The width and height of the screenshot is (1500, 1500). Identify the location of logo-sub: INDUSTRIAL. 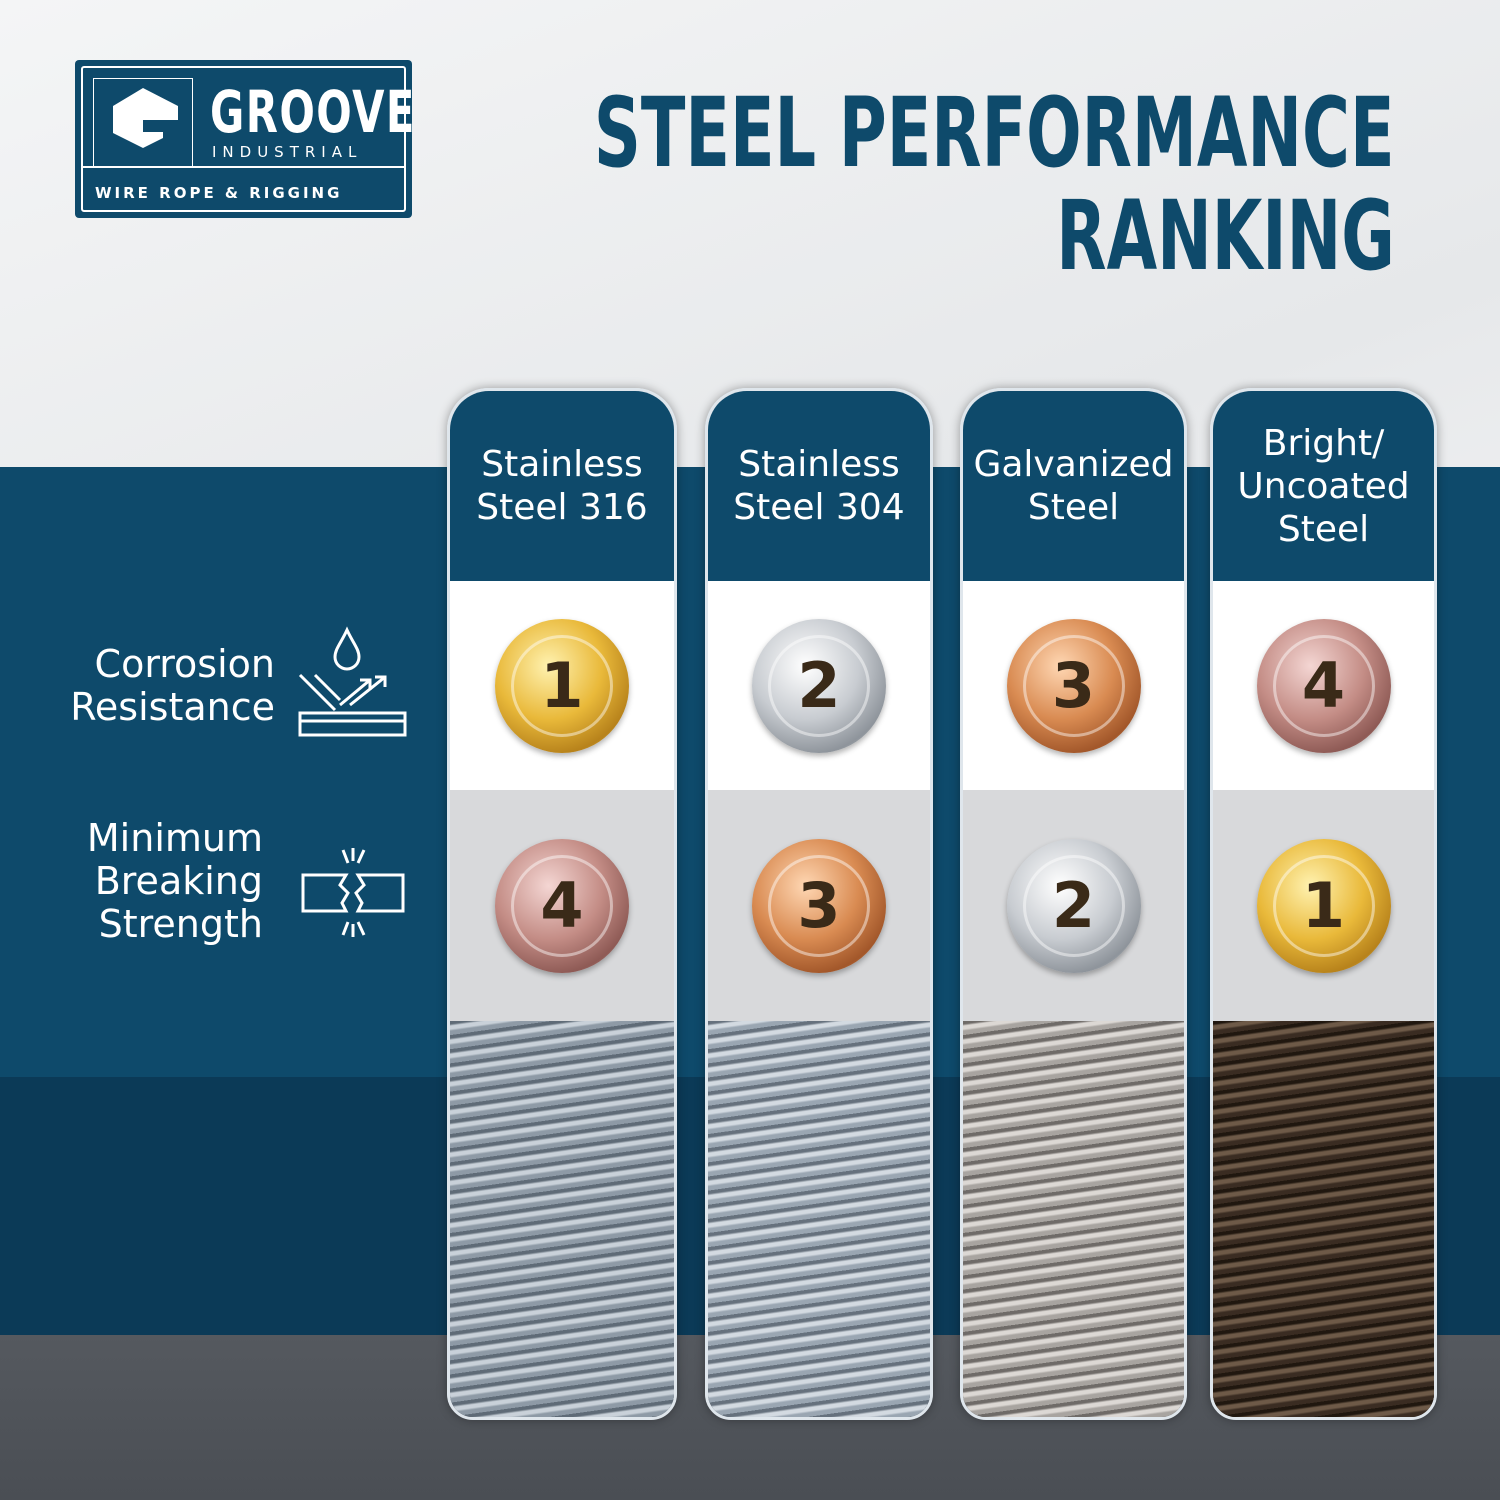
(287, 152).